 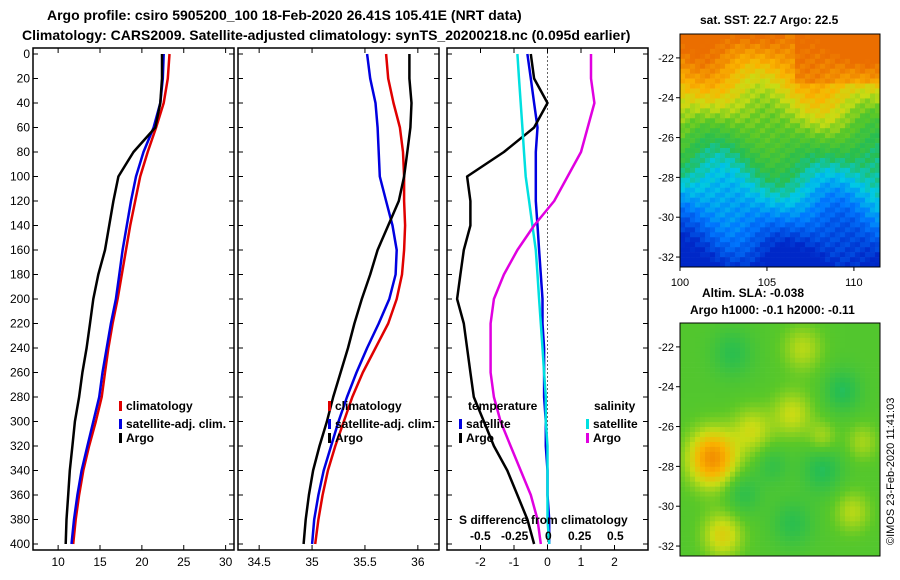 What do you see at coordinates (20, 471) in the screenshot?
I see `y-tick-label: 340` at bounding box center [20, 471].